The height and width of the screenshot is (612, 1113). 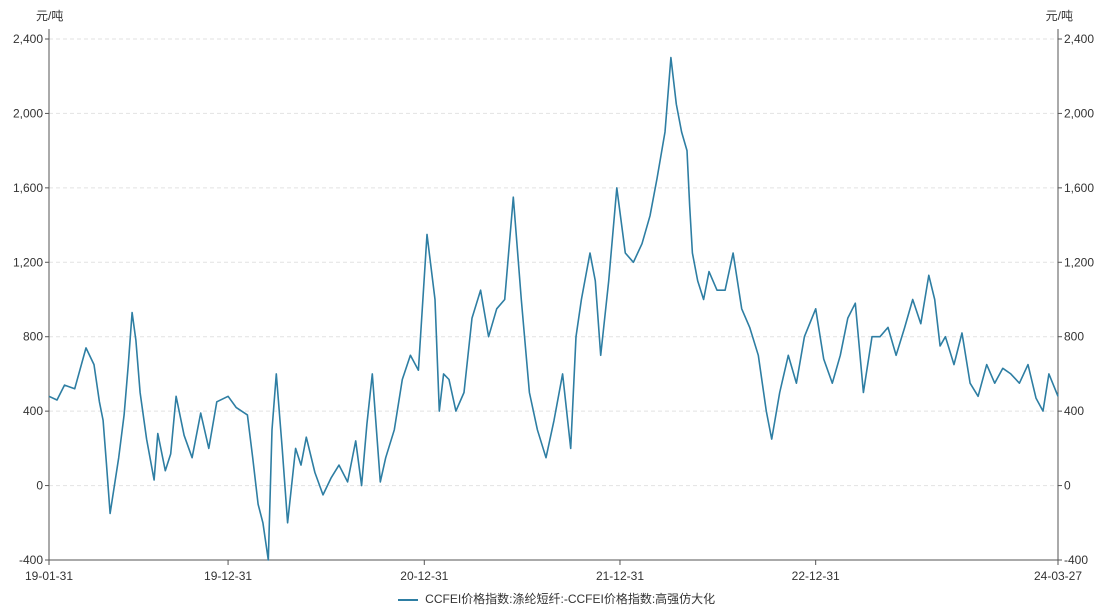 I want to click on y-axis-left-ticks: -400 0 400 800 1,200 1,600 2,000 2,400, so click(x=31, y=299).